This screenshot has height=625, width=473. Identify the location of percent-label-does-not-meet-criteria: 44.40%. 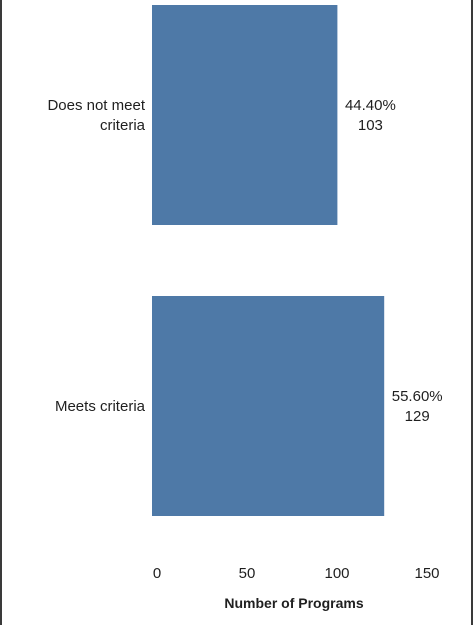
(370, 105).